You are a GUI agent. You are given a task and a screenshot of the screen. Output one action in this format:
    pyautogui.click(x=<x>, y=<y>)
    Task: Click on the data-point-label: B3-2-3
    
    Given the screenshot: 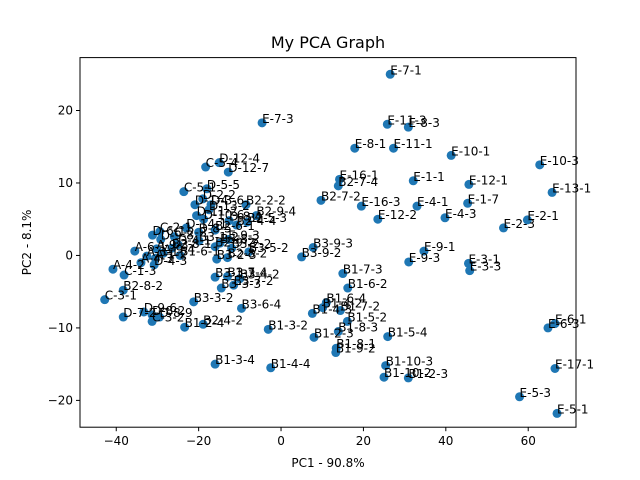 What is the action you would take?
    pyautogui.click(x=237, y=255)
    